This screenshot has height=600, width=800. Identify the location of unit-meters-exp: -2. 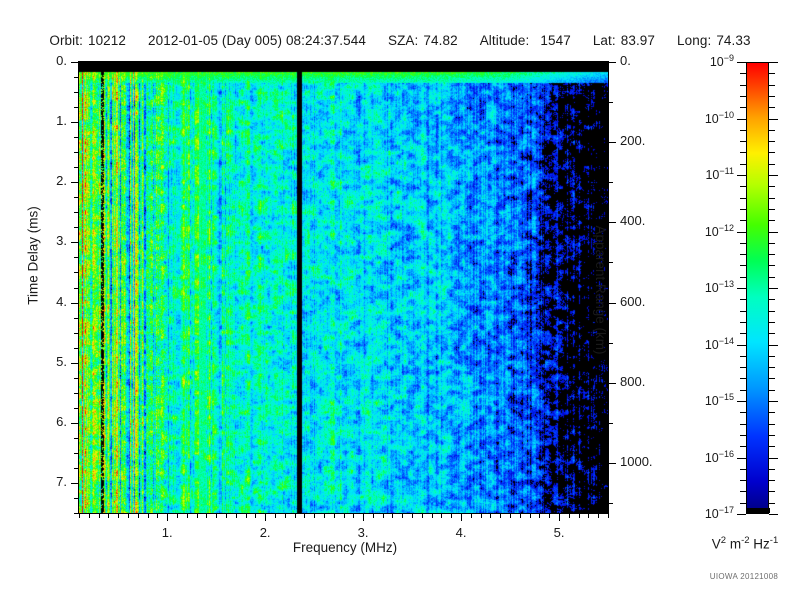
(745, 540).